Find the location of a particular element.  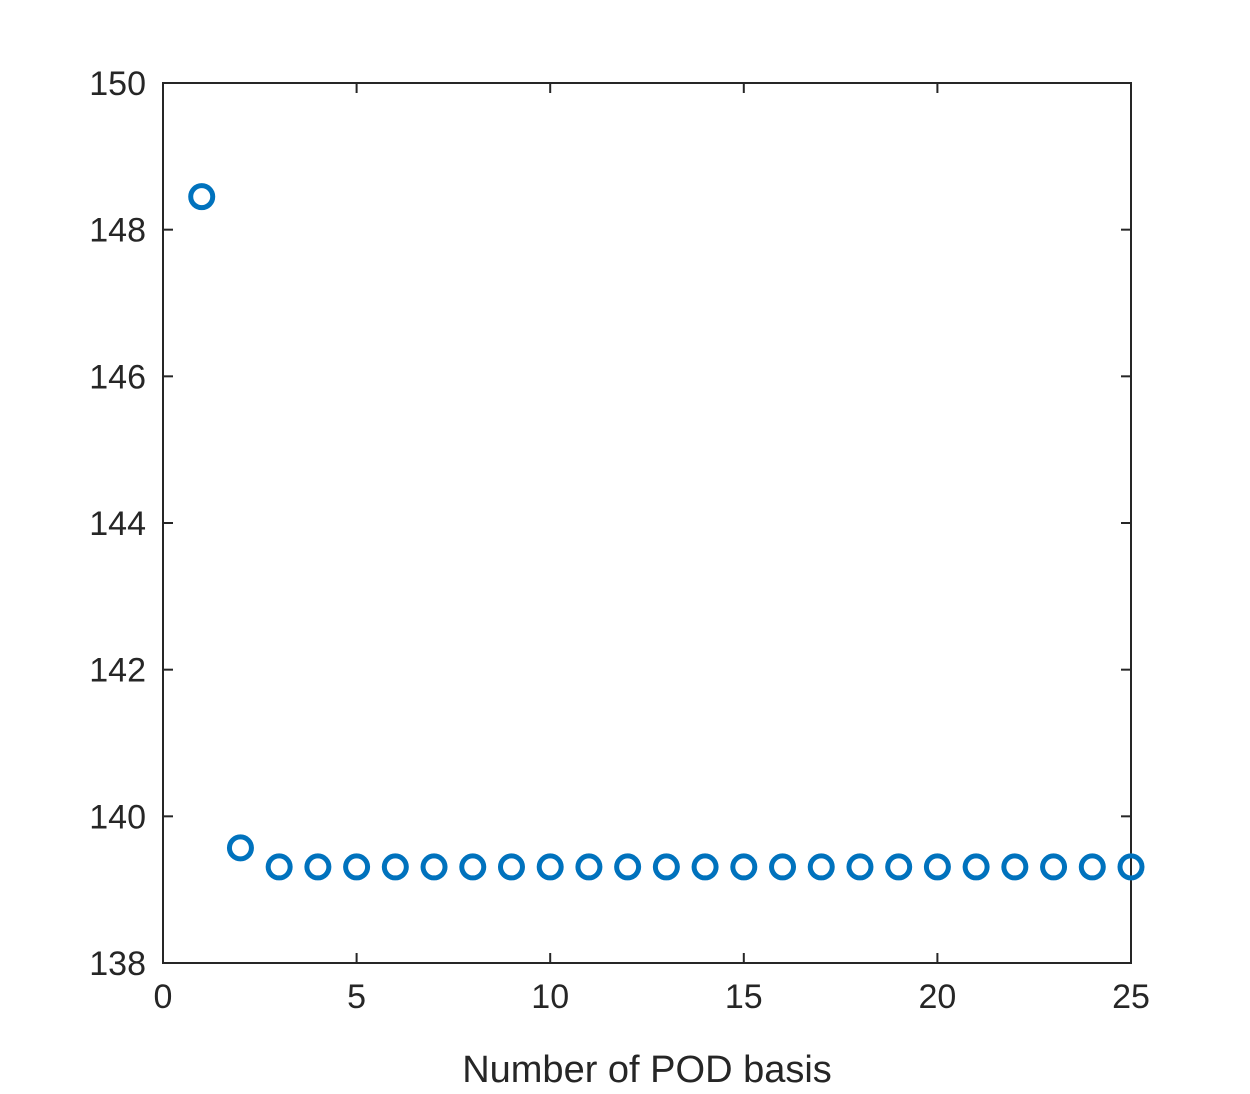

y-tick-label: 144 is located at coordinates (117, 524).